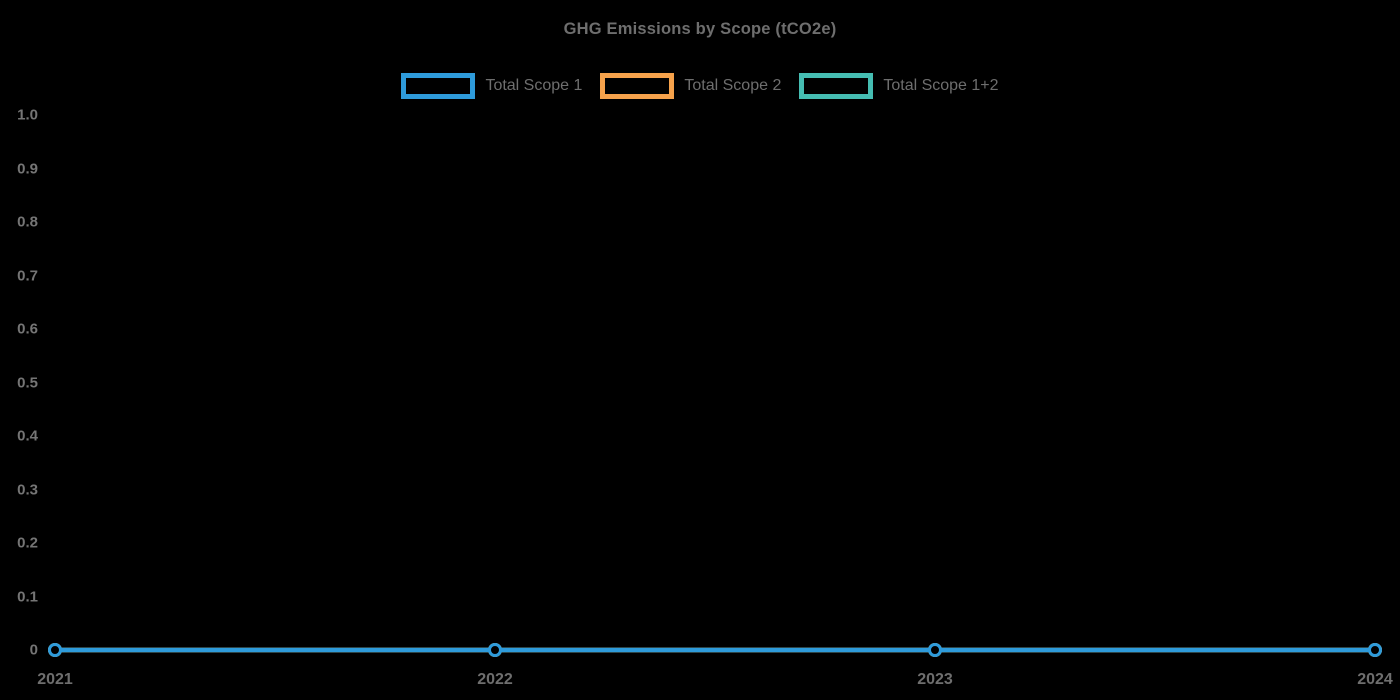  What do you see at coordinates (27, 275) in the screenshot?
I see `y-tick-label: 0.7` at bounding box center [27, 275].